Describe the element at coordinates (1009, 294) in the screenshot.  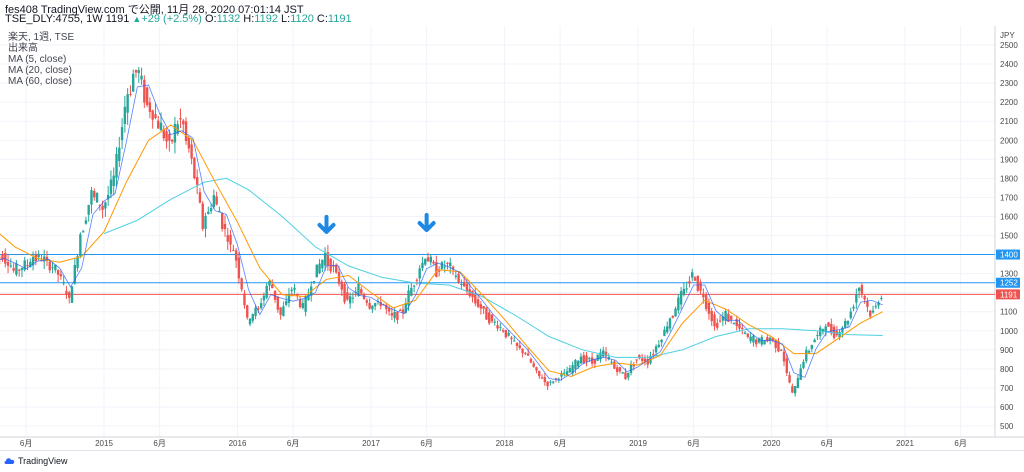
I see `price-badge-label: 1191` at that location.